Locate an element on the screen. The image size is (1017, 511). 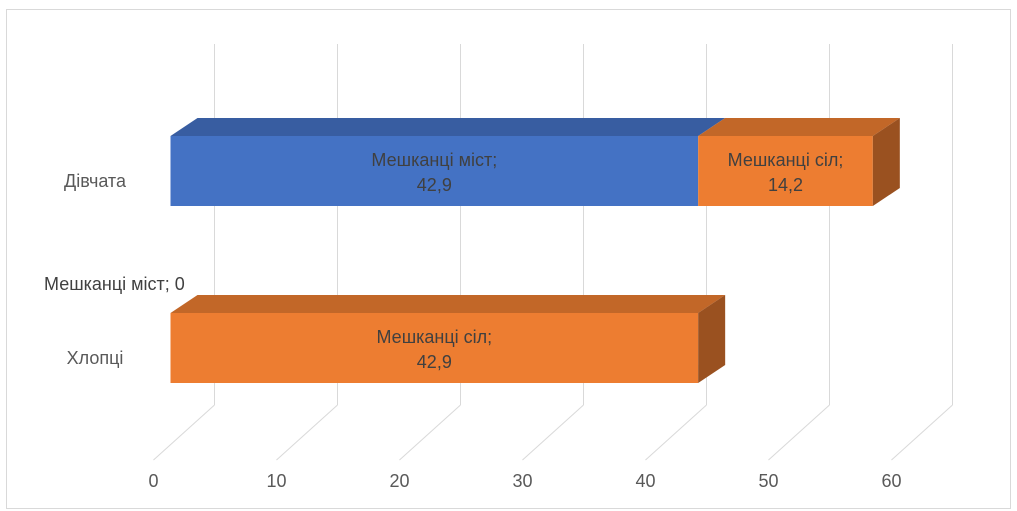
x-tick-label: 20 is located at coordinates (399, 481).